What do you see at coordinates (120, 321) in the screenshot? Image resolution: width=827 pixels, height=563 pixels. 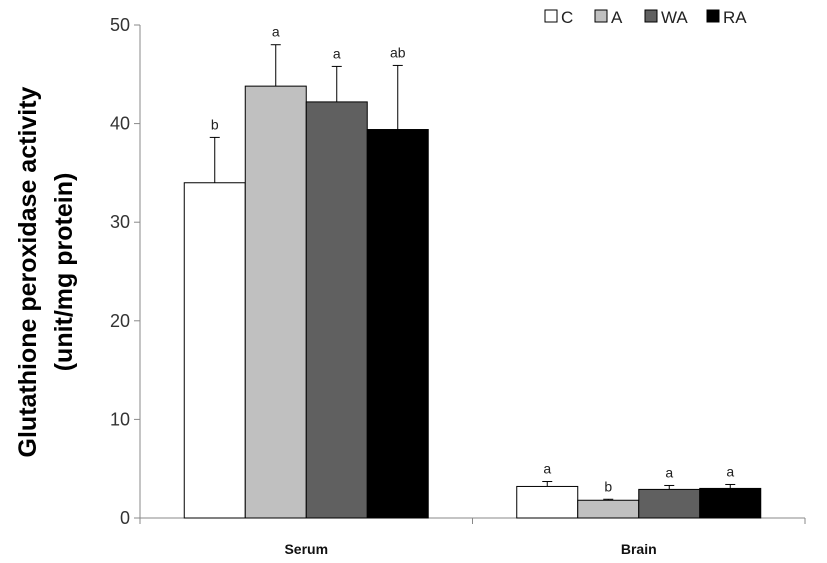 I see `y-tick-label: 20` at bounding box center [120, 321].